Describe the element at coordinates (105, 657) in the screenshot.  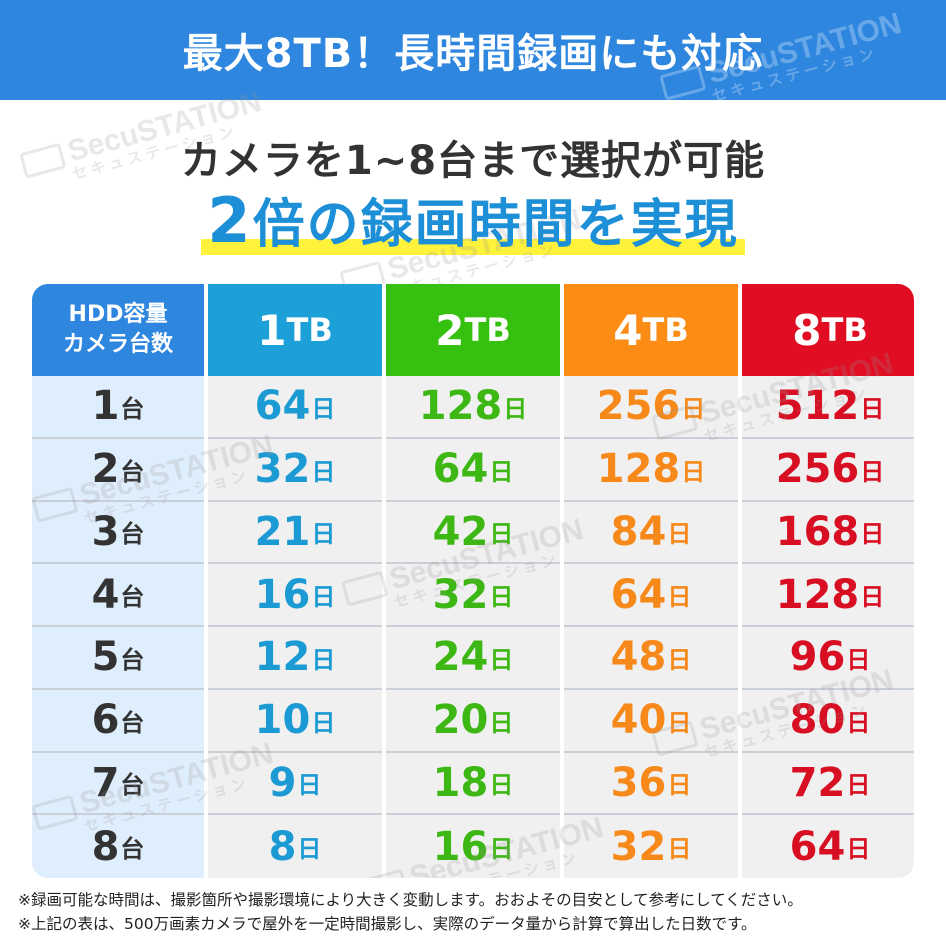
I see `camera-count: 5` at that location.